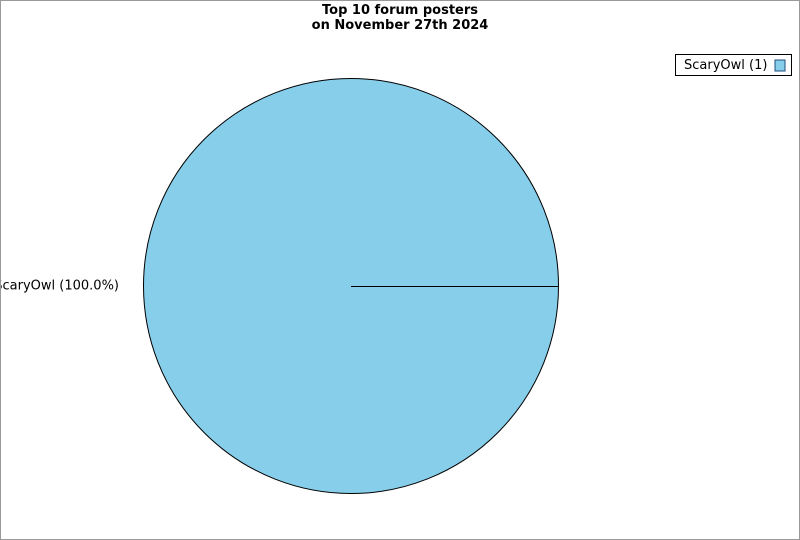 The height and width of the screenshot is (540, 800). I want to click on slice-label-scaryowl: ScaryOwl (100.0%), so click(59, 286).